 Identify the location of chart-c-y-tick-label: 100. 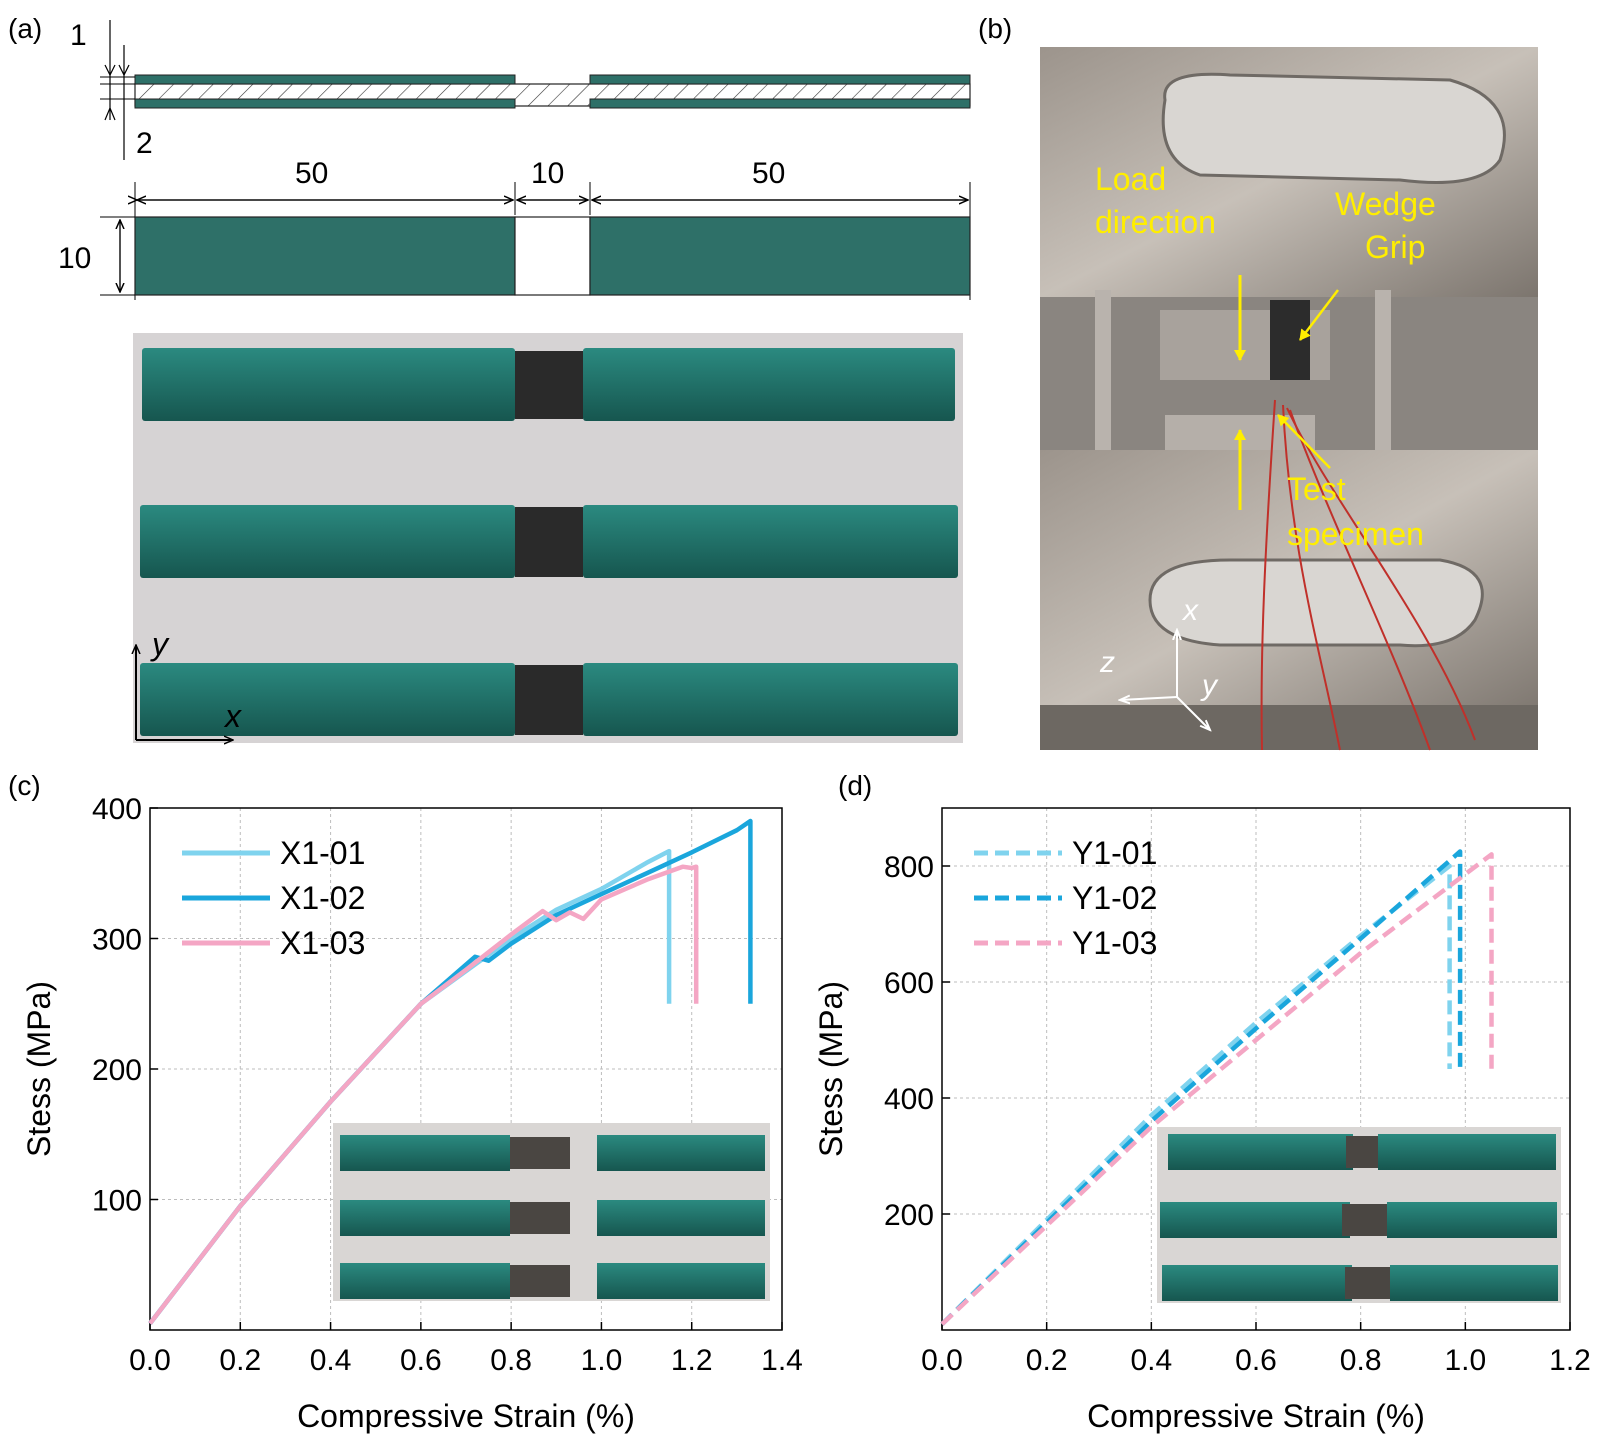
(117, 1201).